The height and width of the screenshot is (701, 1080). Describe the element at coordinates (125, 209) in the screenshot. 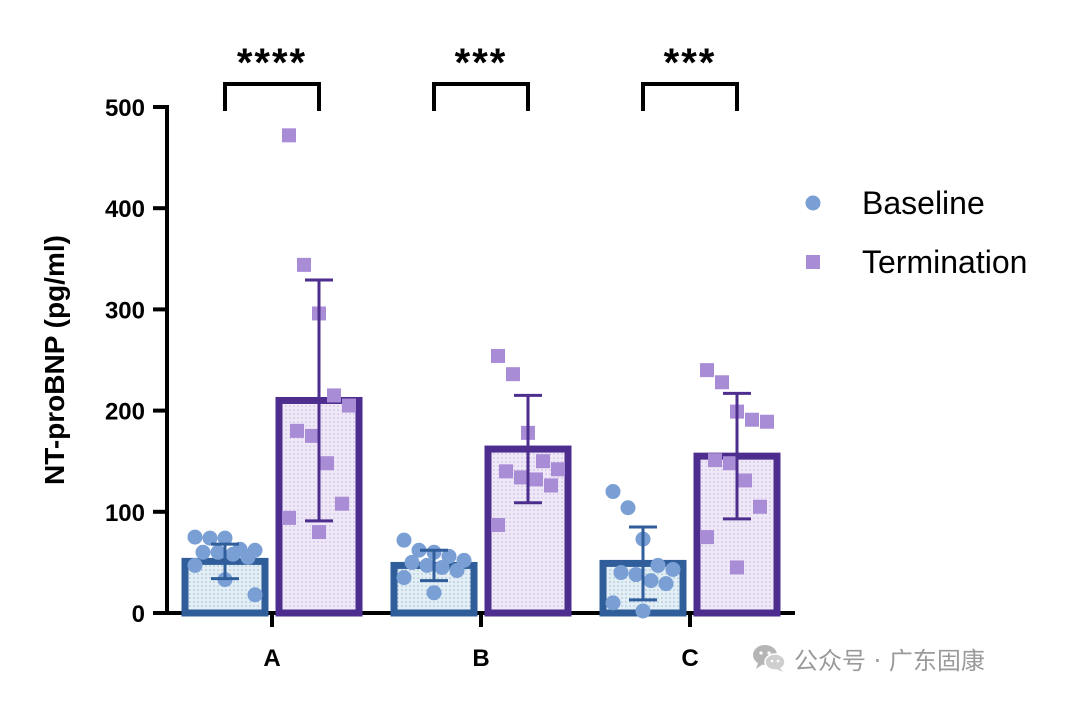

I see `y-tick-label: 400` at that location.